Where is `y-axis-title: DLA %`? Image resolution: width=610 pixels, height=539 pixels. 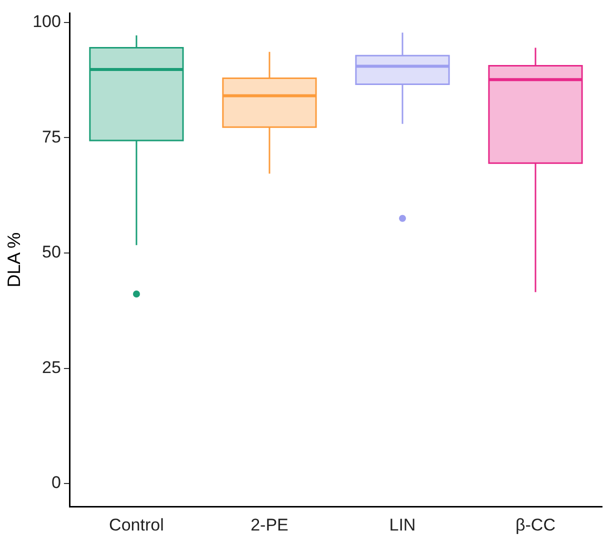 y-axis-title: DLA % is located at coordinates (14, 260).